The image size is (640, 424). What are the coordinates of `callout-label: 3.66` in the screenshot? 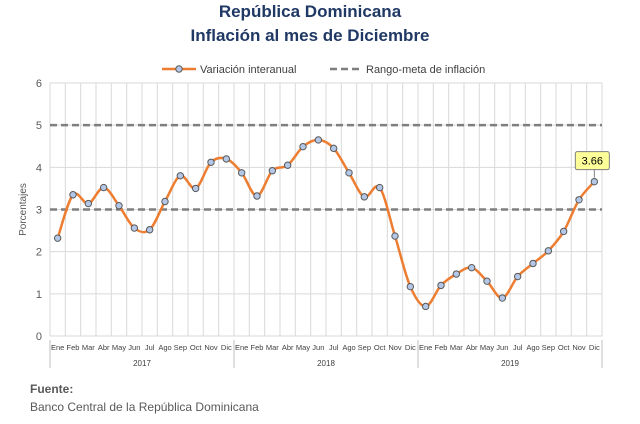 It's located at (592, 162).